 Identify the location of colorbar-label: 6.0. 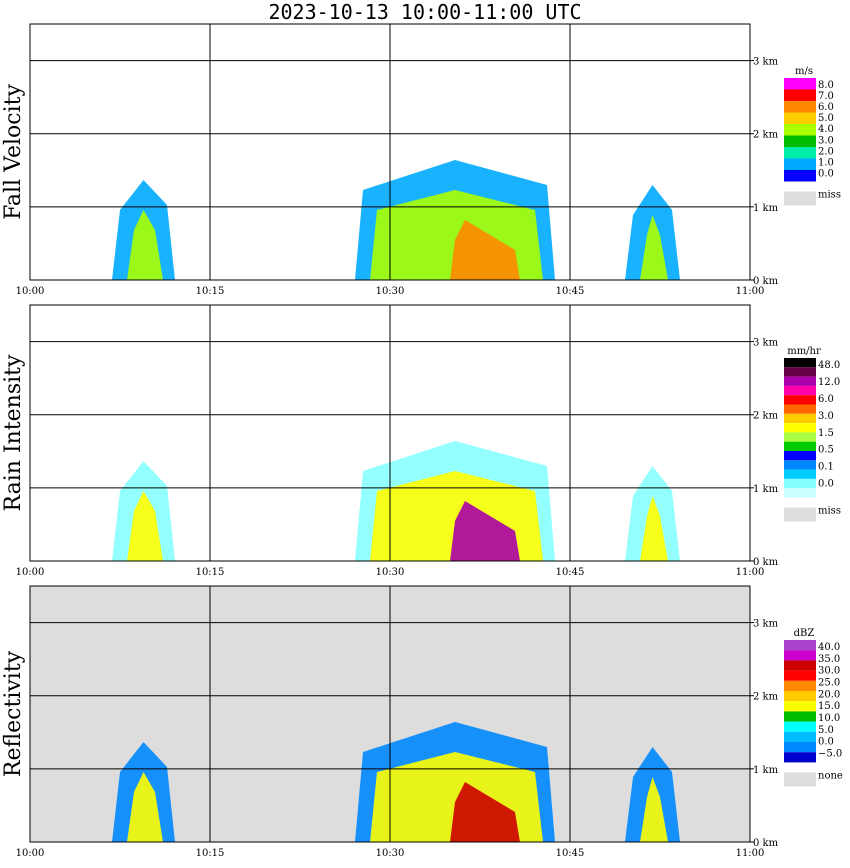
(826, 107).